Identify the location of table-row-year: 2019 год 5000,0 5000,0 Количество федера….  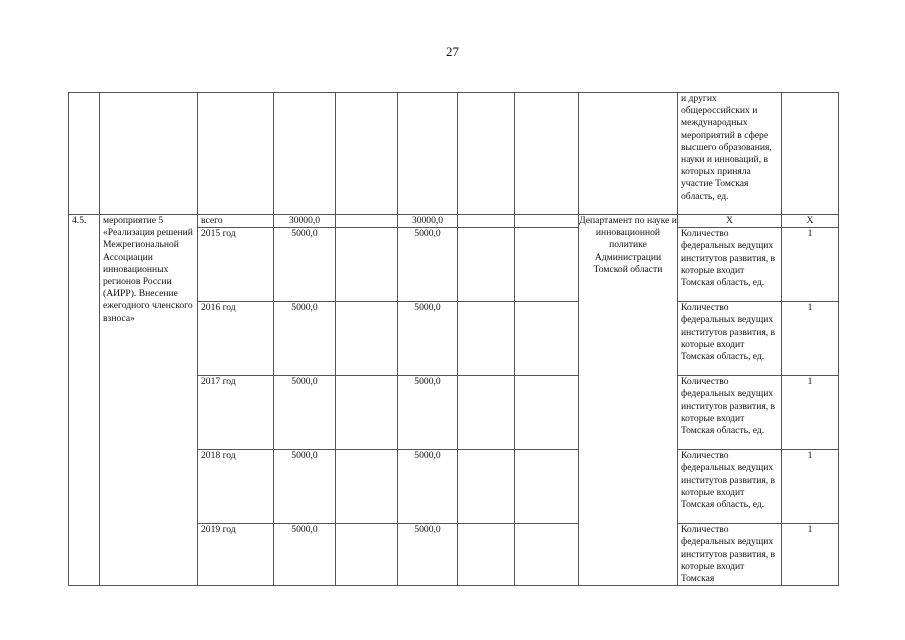
(454, 555).